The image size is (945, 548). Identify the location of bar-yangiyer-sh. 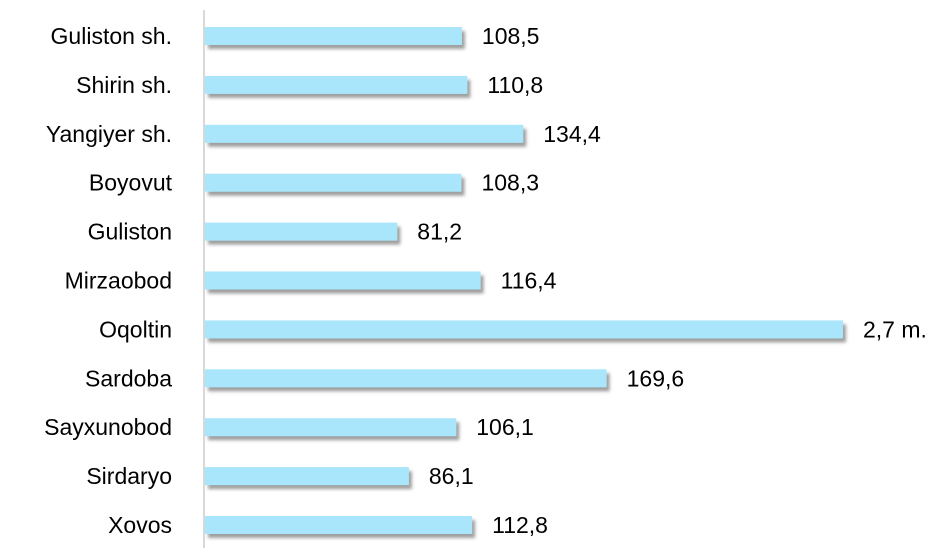
(364, 133).